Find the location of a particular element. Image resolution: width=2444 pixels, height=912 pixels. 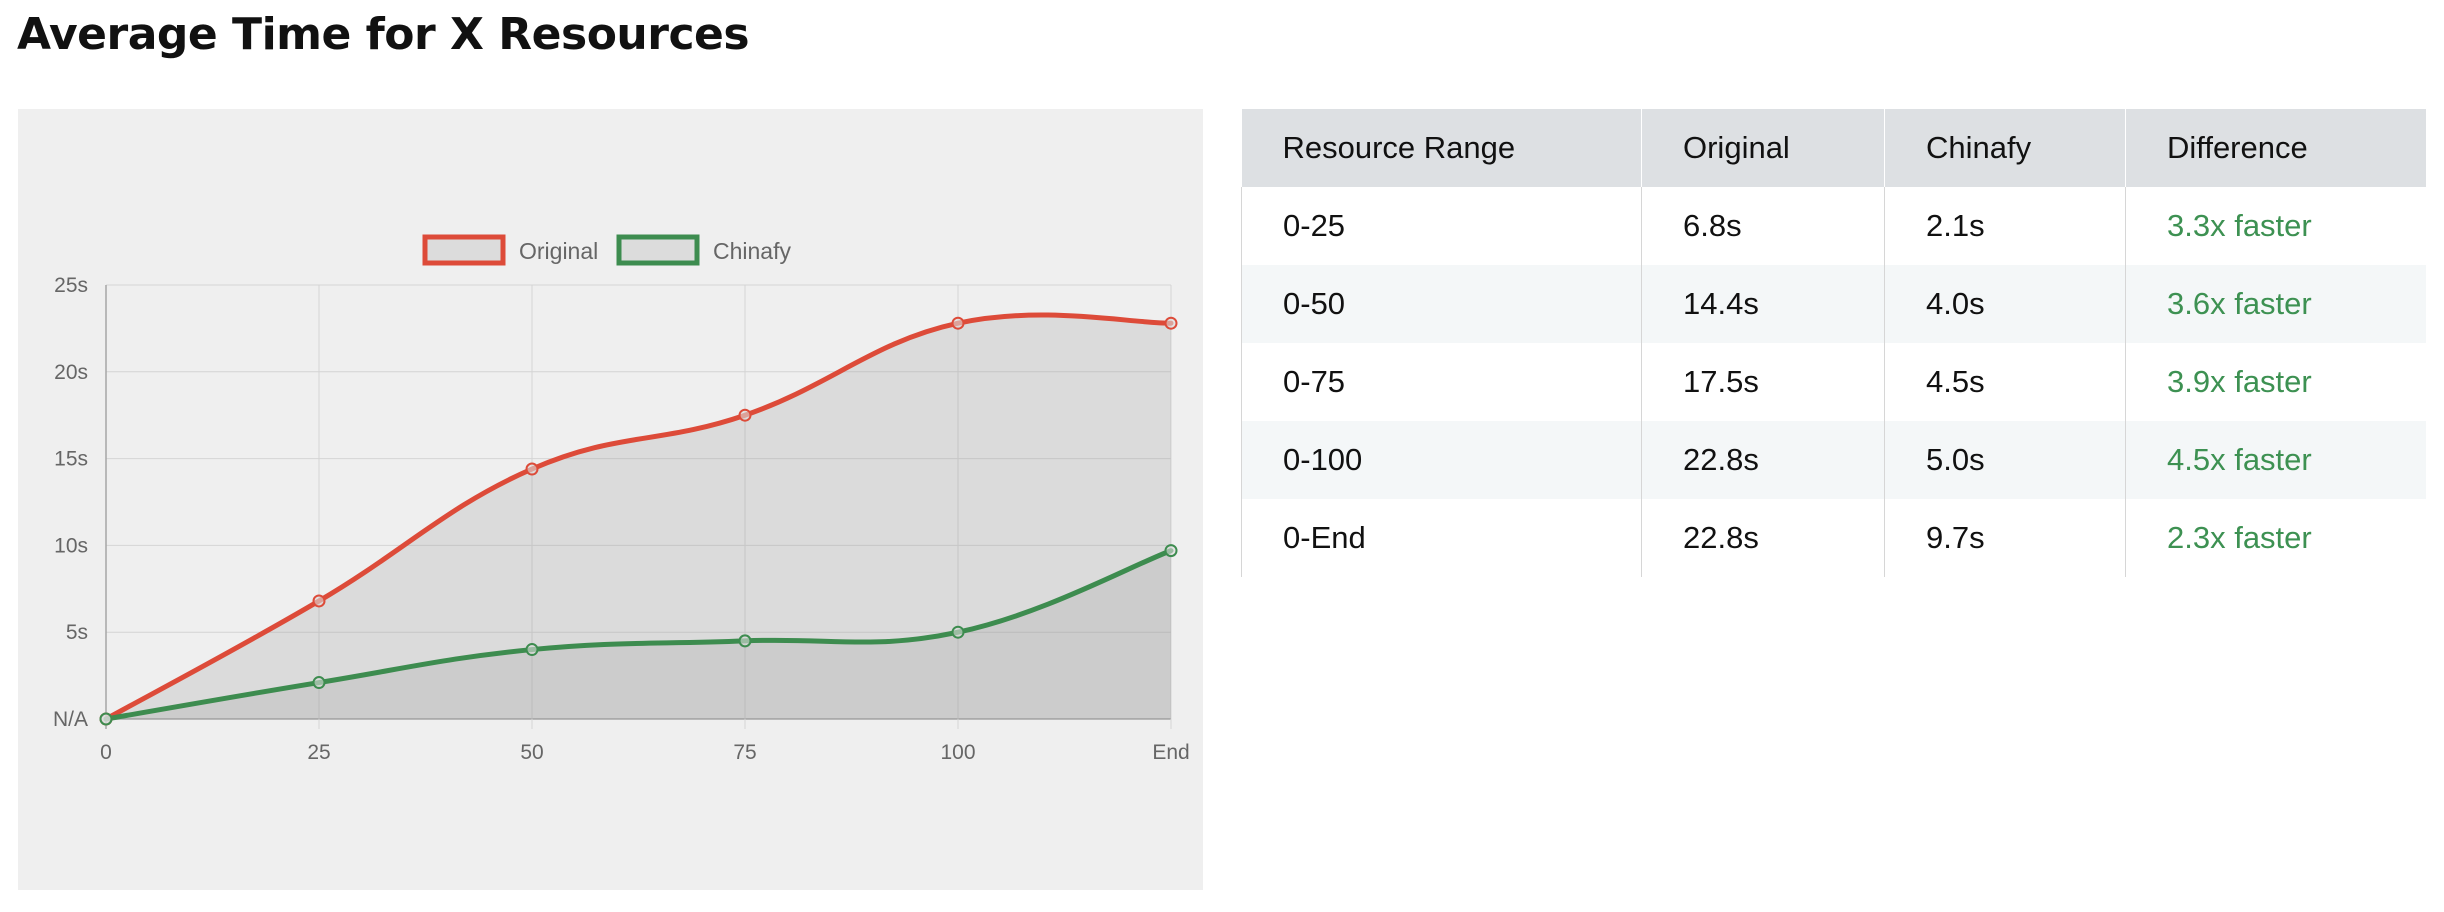

cell-resource-range: 0-100 is located at coordinates (1441, 460).